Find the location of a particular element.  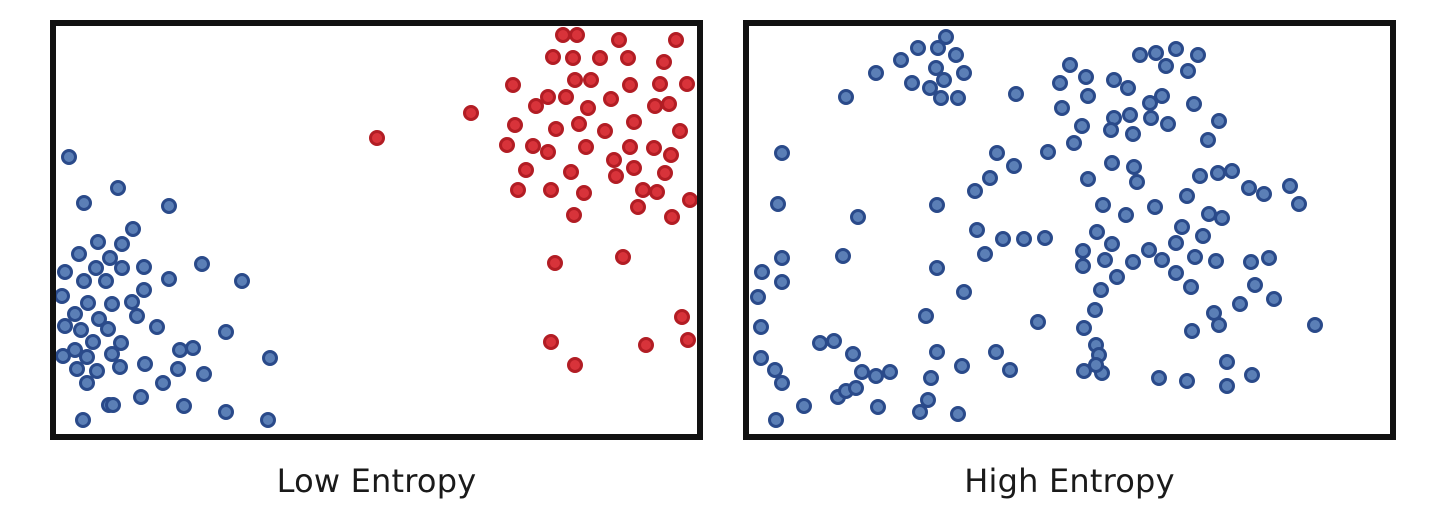

high-entropy-caption: High Entropy is located at coordinates (1069, 481).